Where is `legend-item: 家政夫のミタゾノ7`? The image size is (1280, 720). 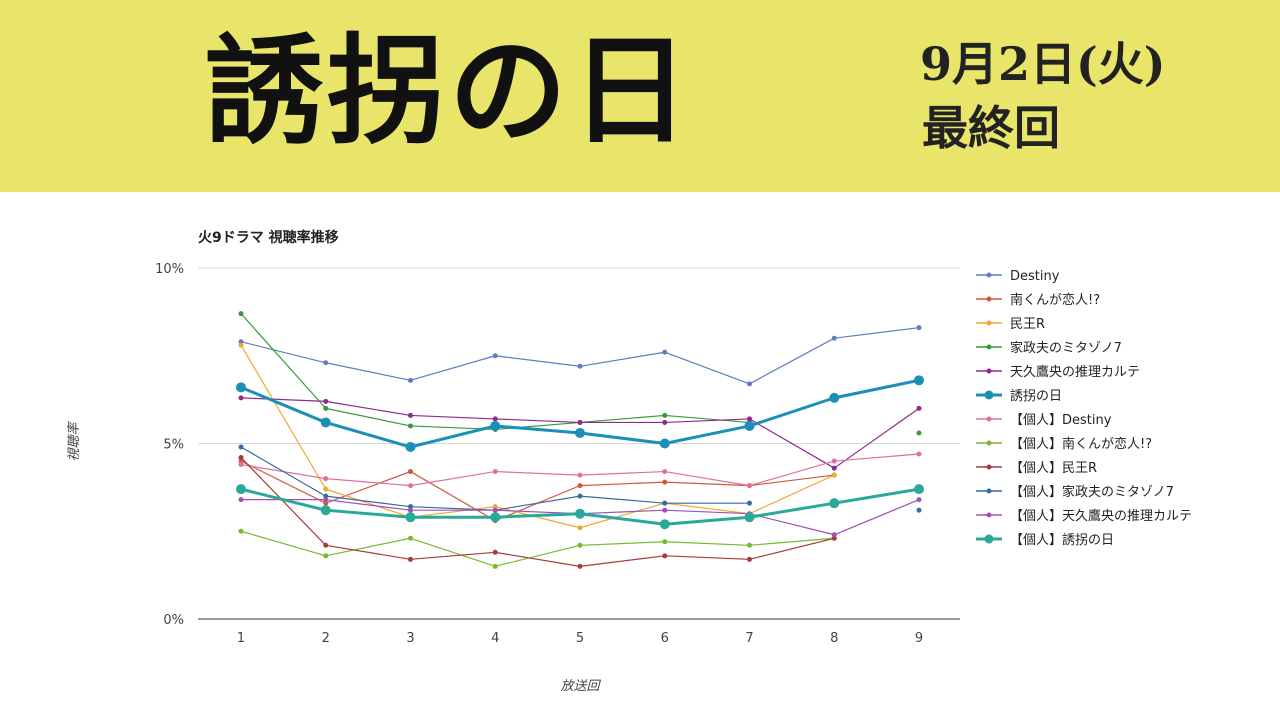
legend-item: 家政夫のミタゾノ7 is located at coordinates (1049, 348).